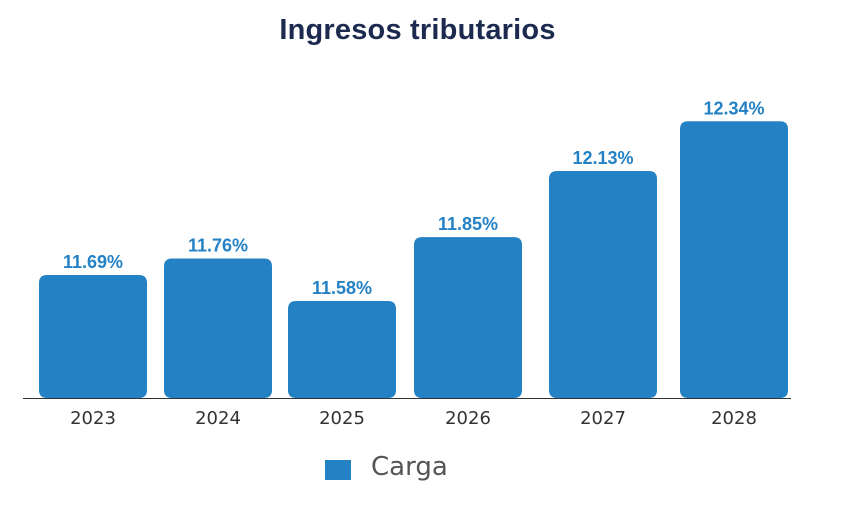  I want to click on bar-2025, so click(342, 349).